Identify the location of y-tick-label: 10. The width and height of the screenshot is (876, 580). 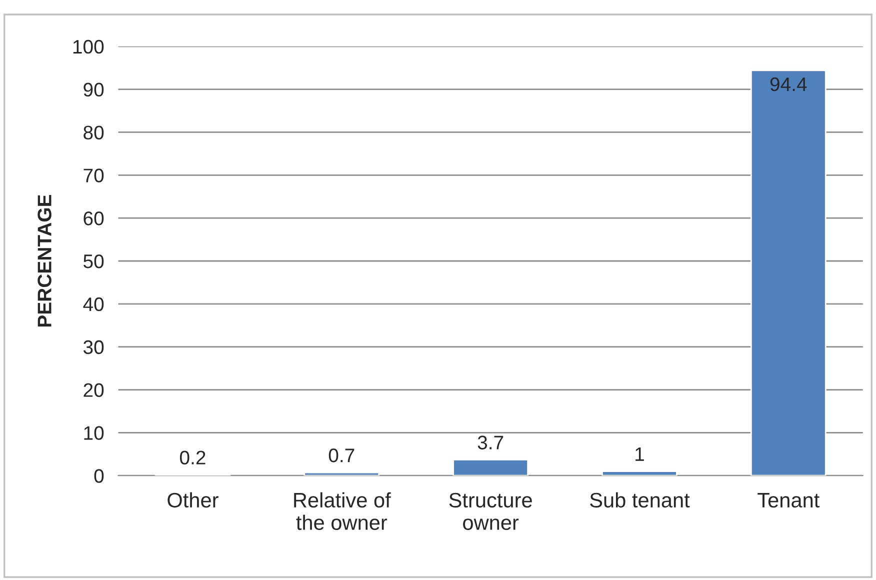
(94, 433).